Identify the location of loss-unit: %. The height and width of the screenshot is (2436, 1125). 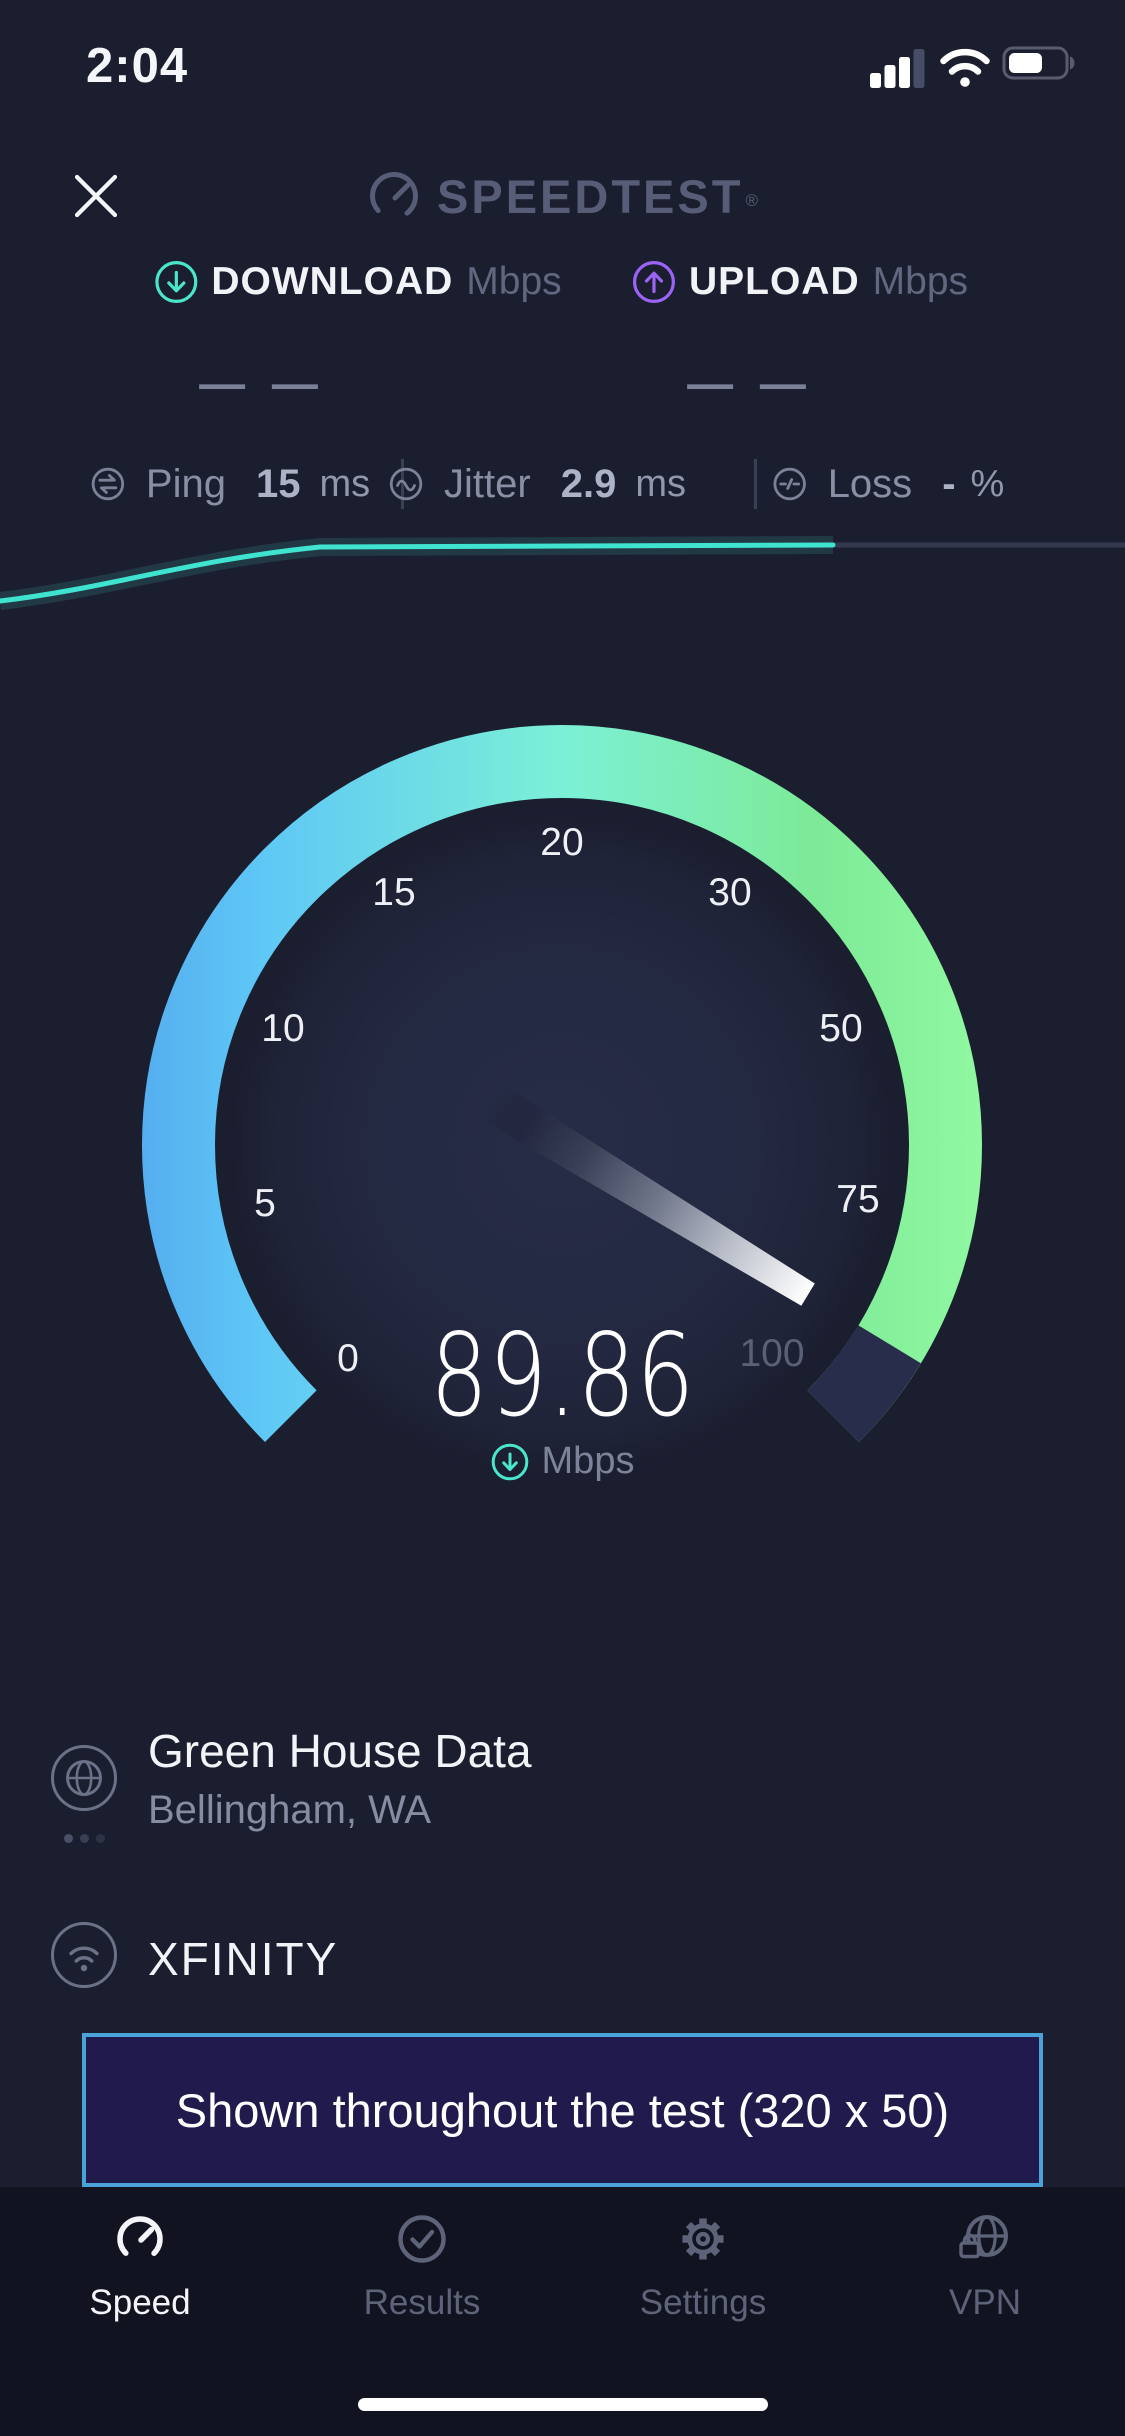
(987, 483).